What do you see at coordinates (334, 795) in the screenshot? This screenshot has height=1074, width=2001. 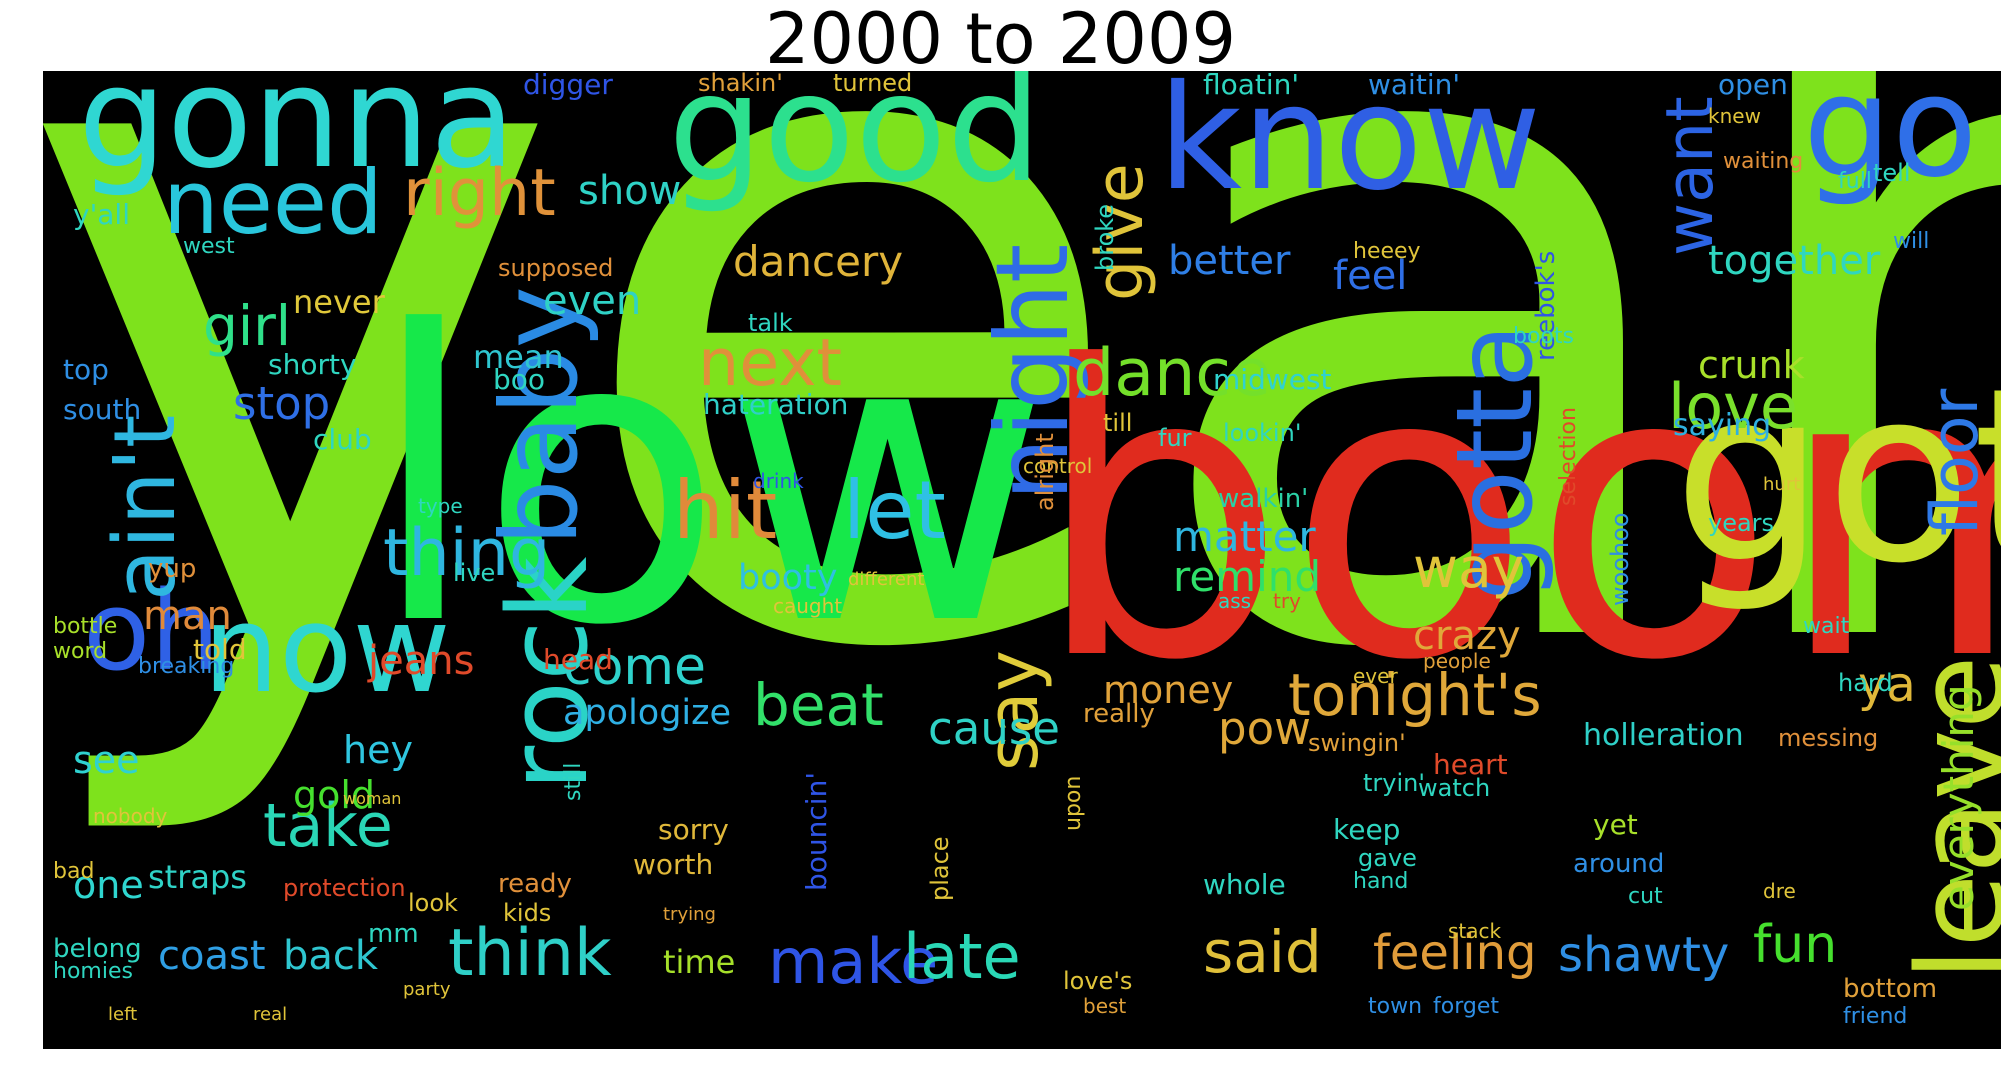 I see `word-gold: gold` at bounding box center [334, 795].